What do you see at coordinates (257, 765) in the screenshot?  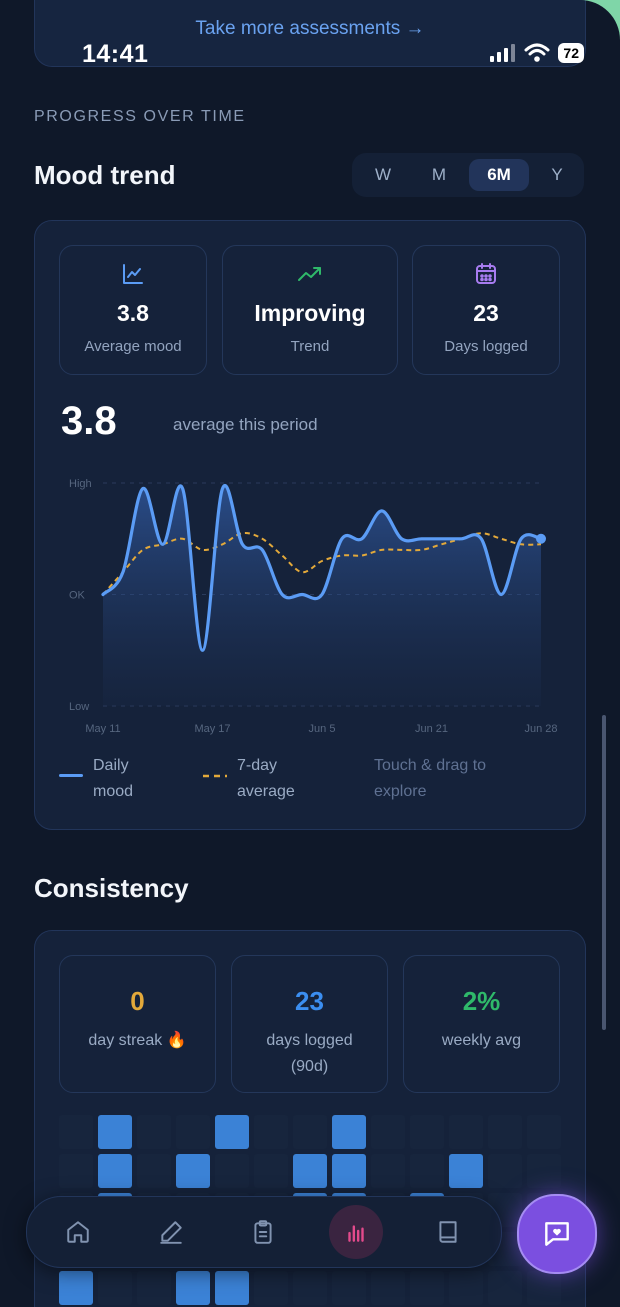 I see `legend-average-label: 7-day` at bounding box center [257, 765].